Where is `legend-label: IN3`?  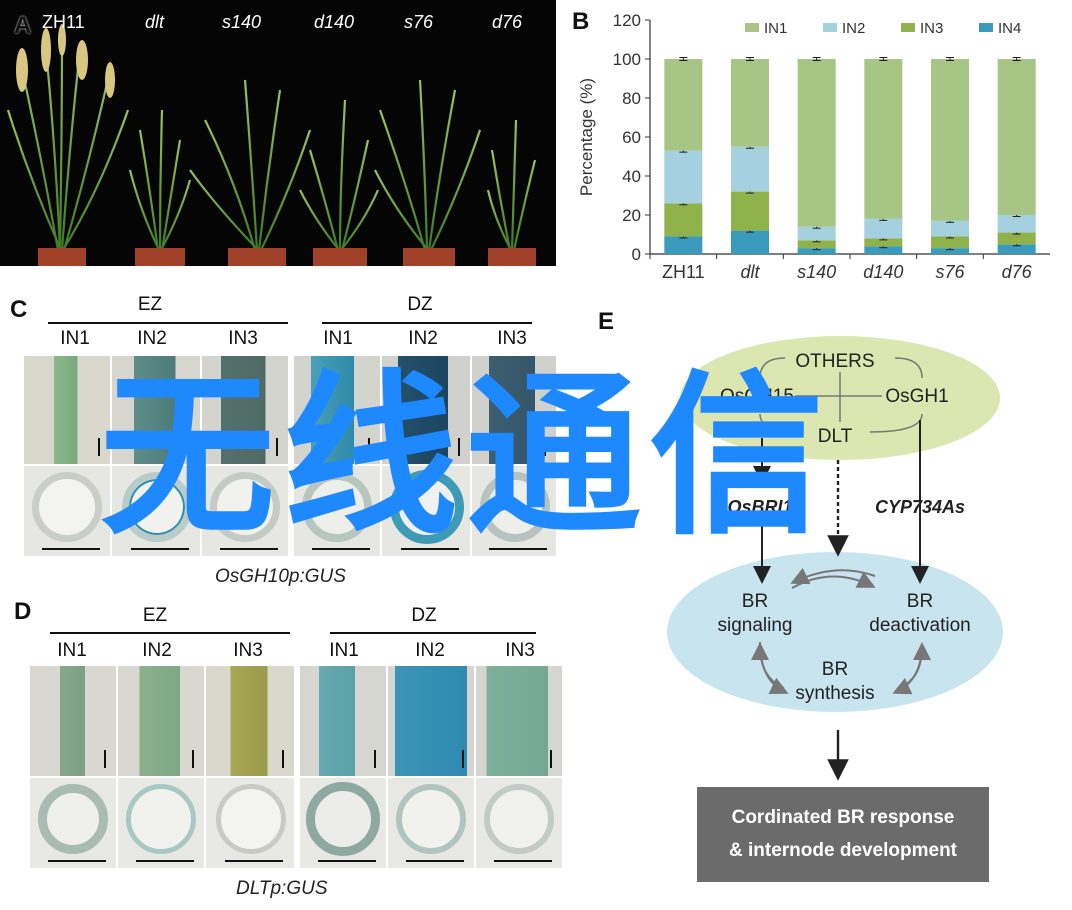
legend-label: IN3 is located at coordinates (931, 28).